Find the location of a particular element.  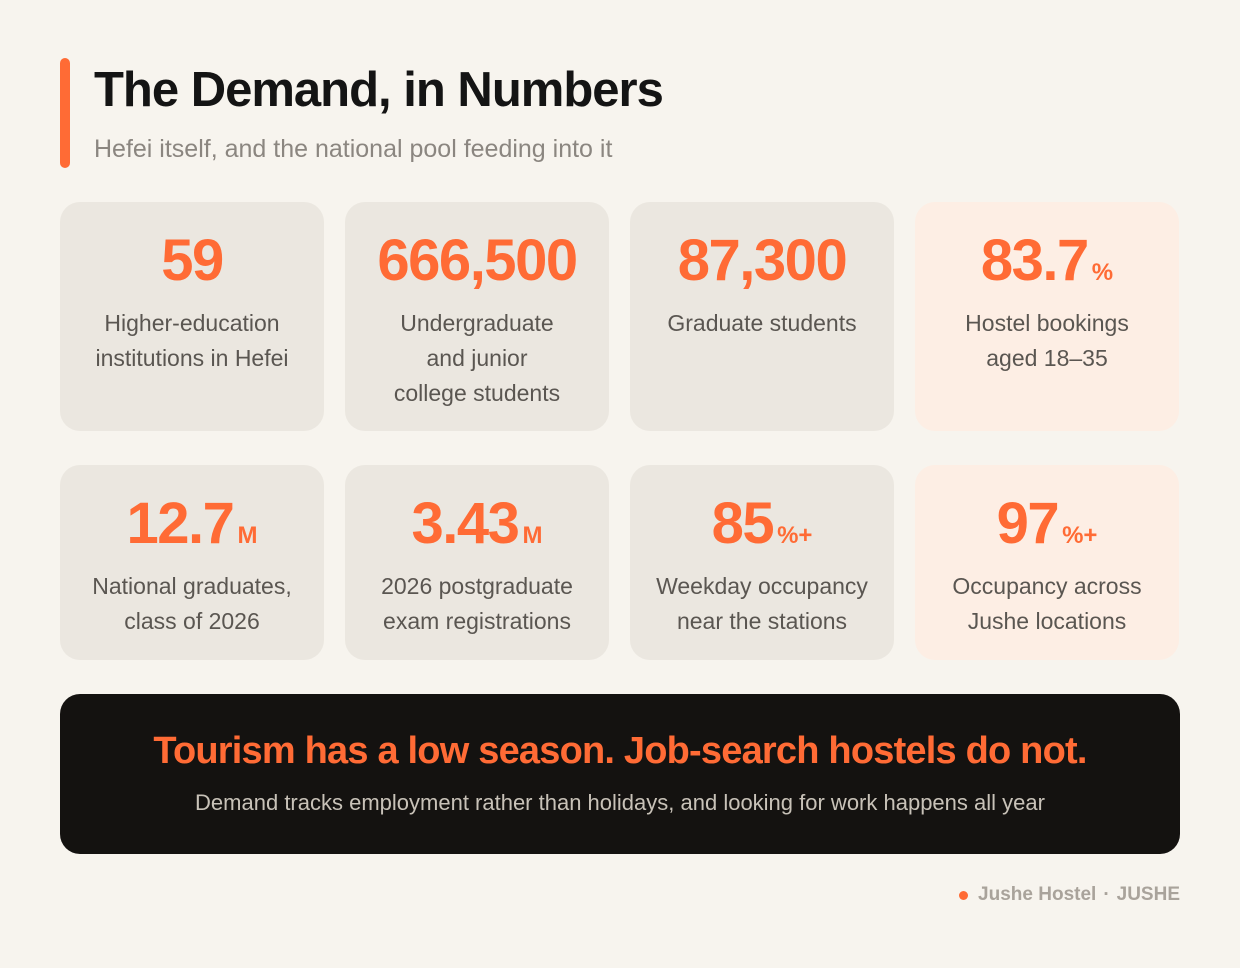

footer-tag: JUSHE is located at coordinates (1148, 894).